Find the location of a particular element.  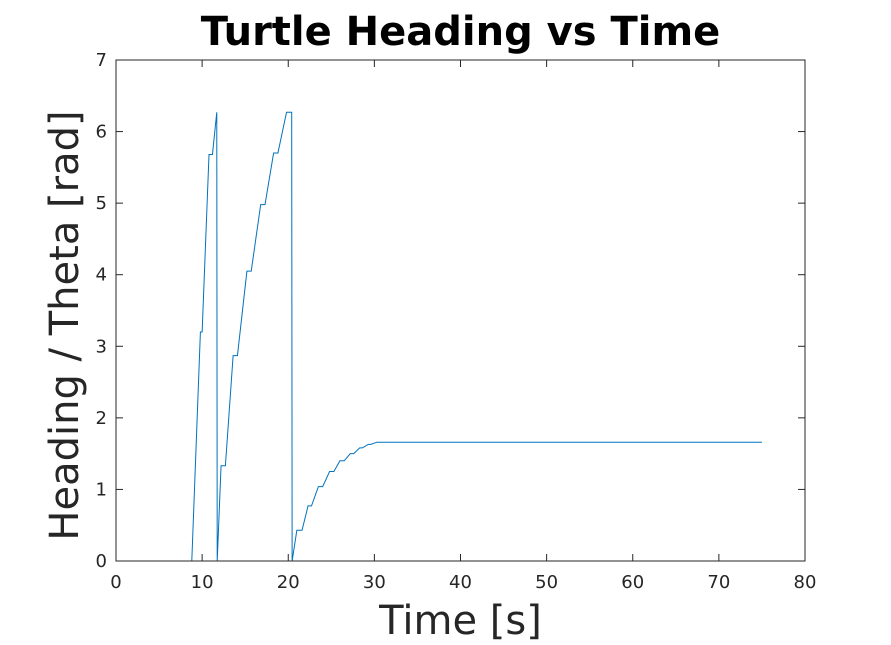

y-tick-label: 1 is located at coordinates (101, 489).